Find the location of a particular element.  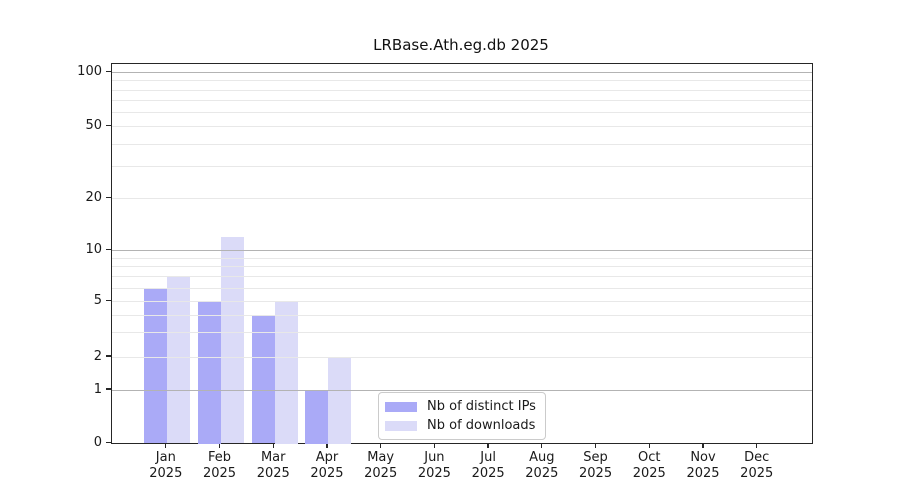

x-tick-label: Dec 2025 is located at coordinates (757, 465).